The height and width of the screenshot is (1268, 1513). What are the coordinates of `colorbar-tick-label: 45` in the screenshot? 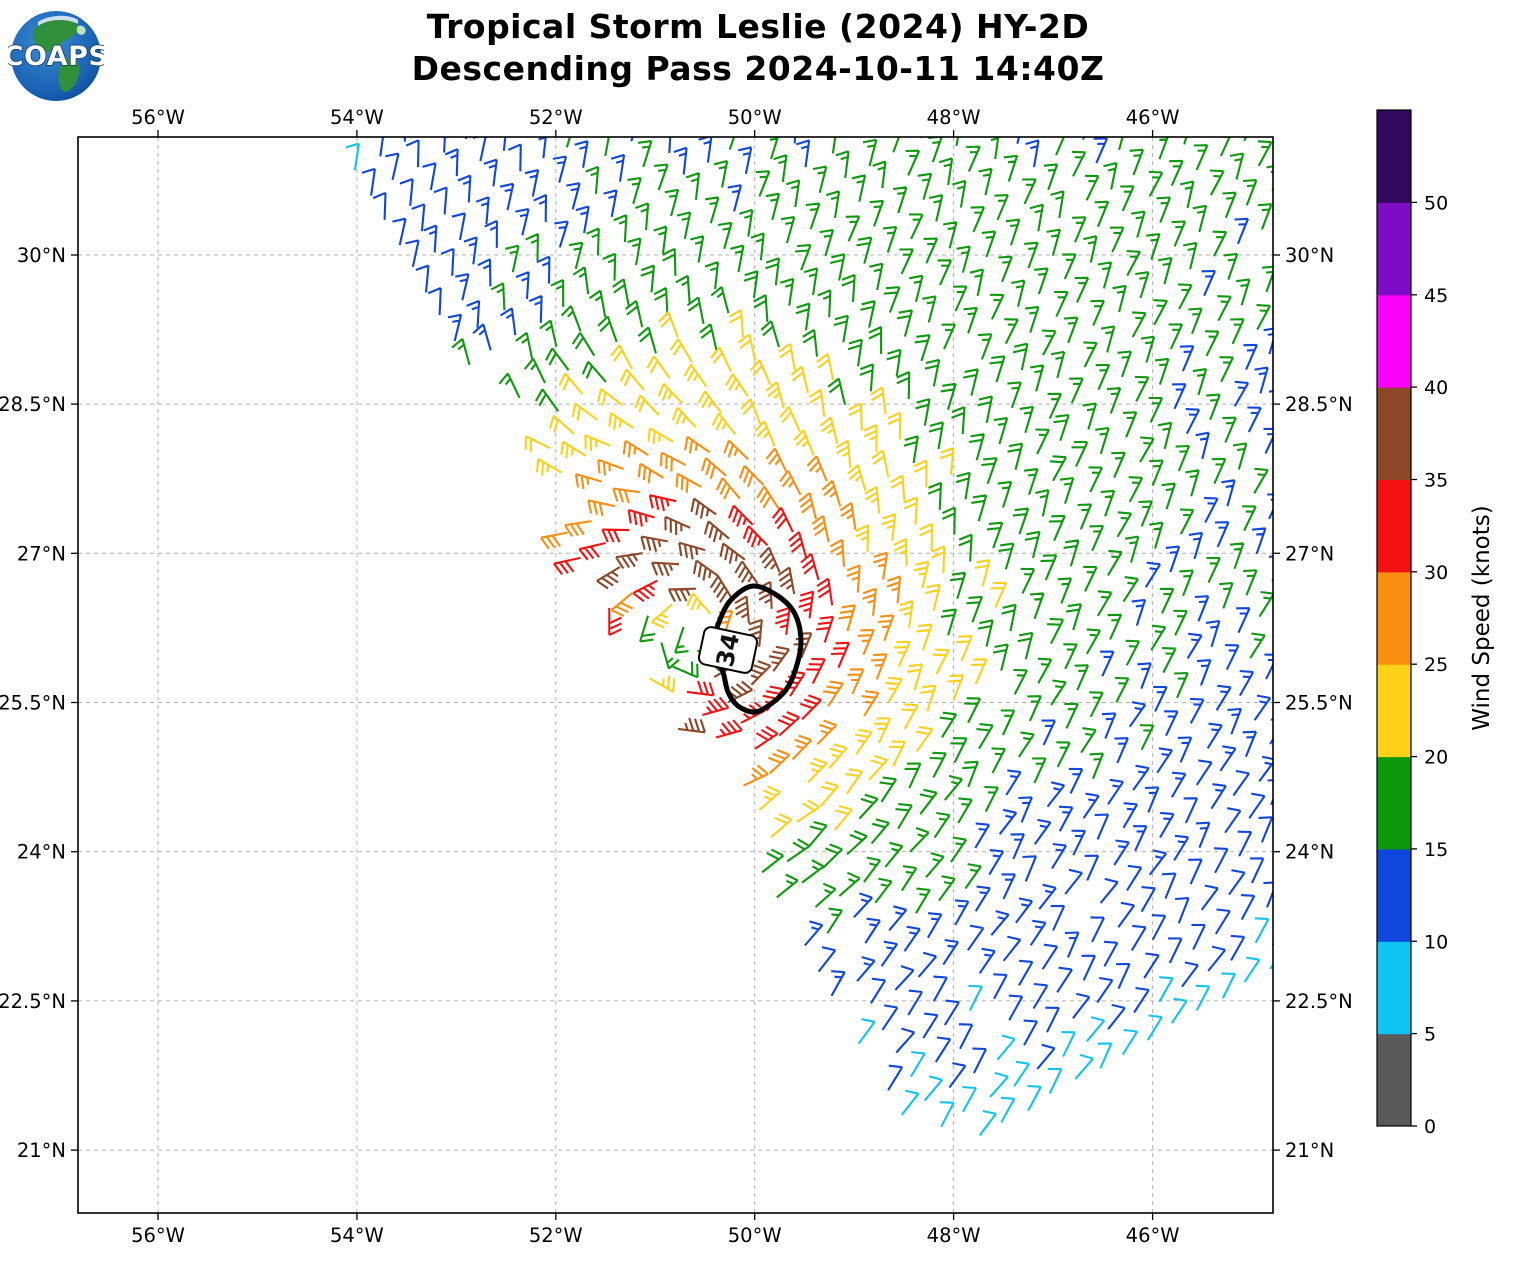 It's located at (1436, 296).